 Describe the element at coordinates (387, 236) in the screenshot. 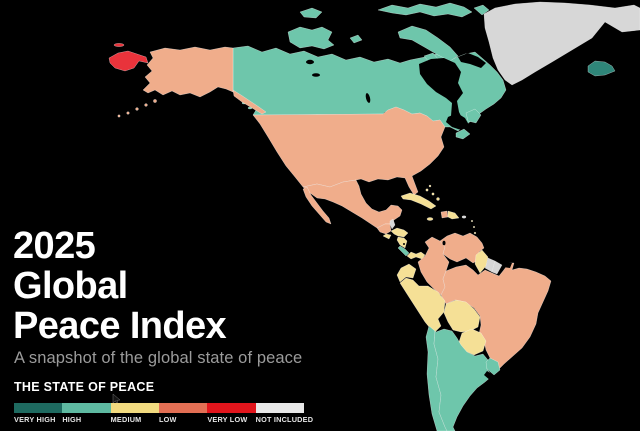

I see `country-el-salvador` at that location.